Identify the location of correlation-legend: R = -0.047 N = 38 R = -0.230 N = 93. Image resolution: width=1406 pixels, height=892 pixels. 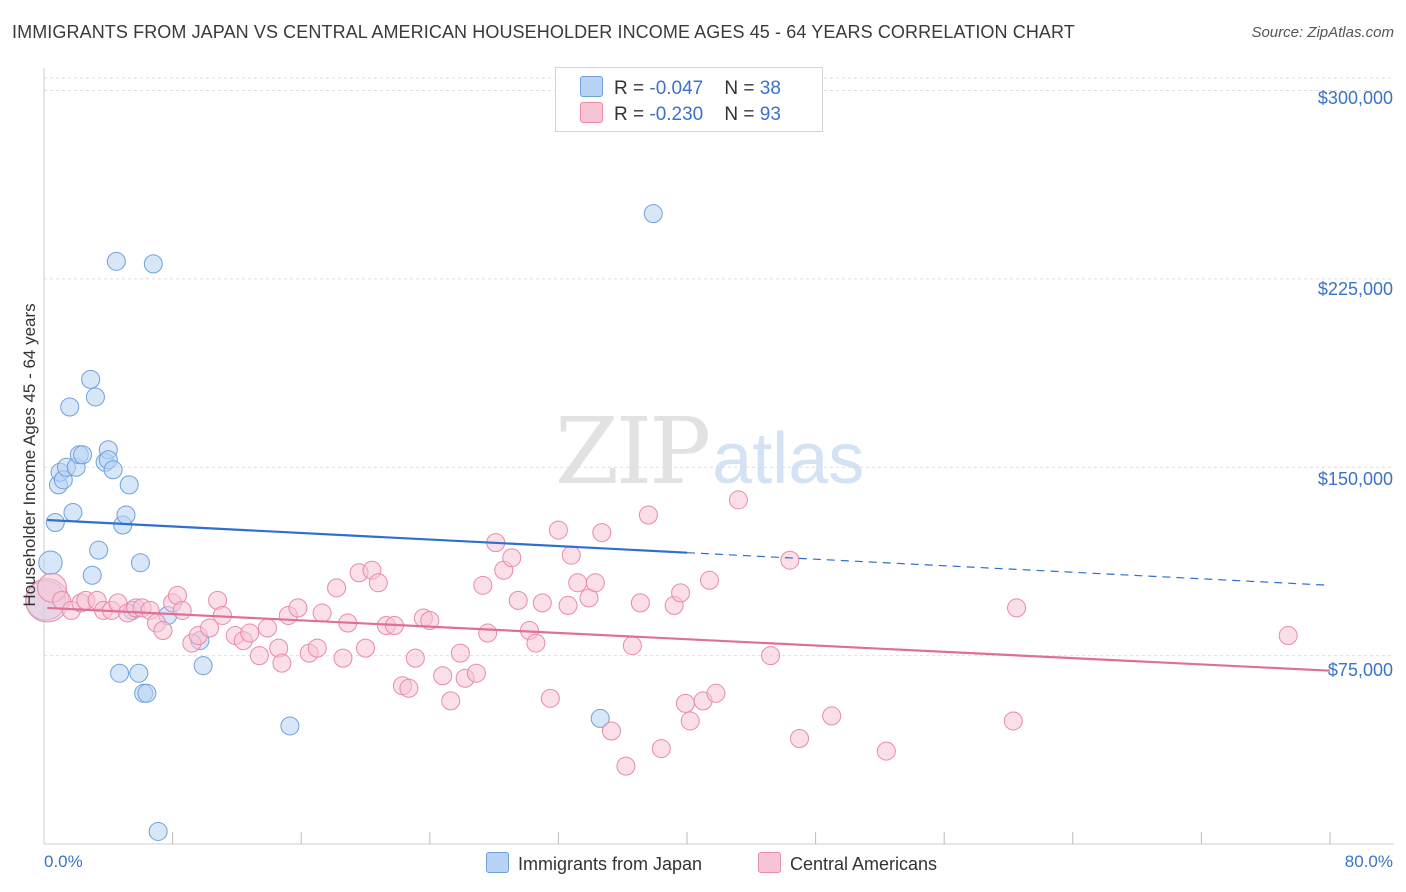
(689, 99).